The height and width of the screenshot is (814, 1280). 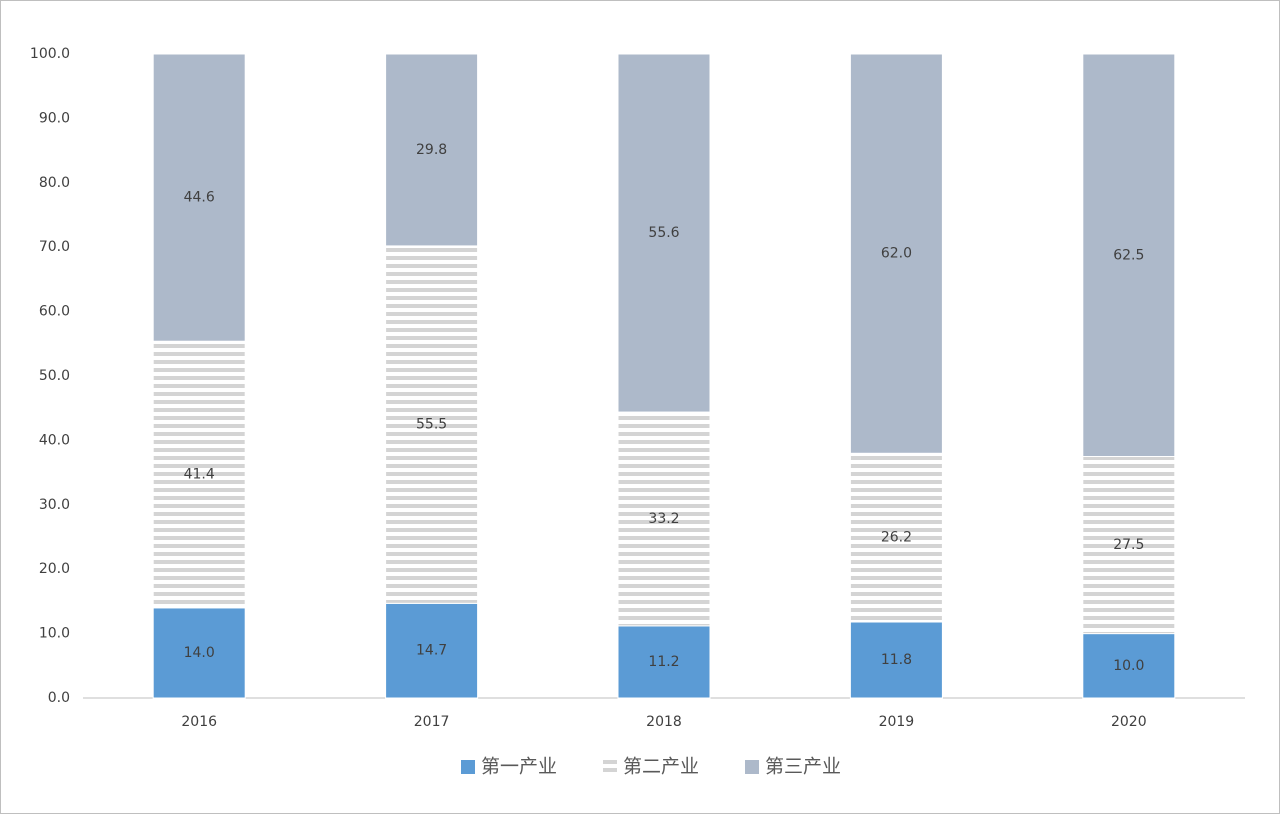 What do you see at coordinates (519, 767) in the screenshot?
I see `legend-label: 第一产业` at bounding box center [519, 767].